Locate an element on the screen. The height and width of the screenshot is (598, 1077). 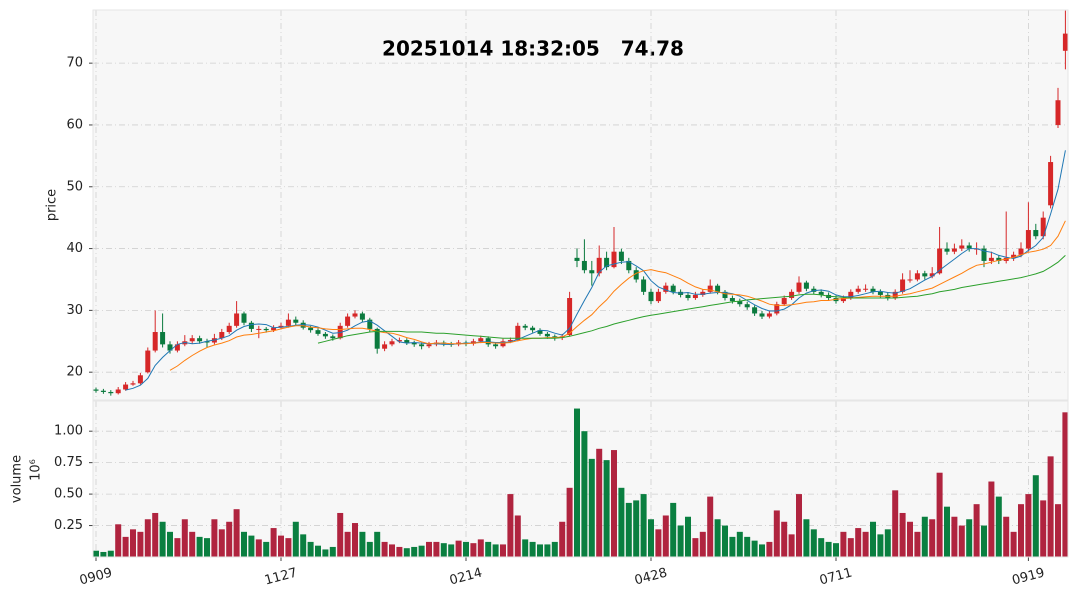
y-tick-label: 50 is located at coordinates (74, 186).